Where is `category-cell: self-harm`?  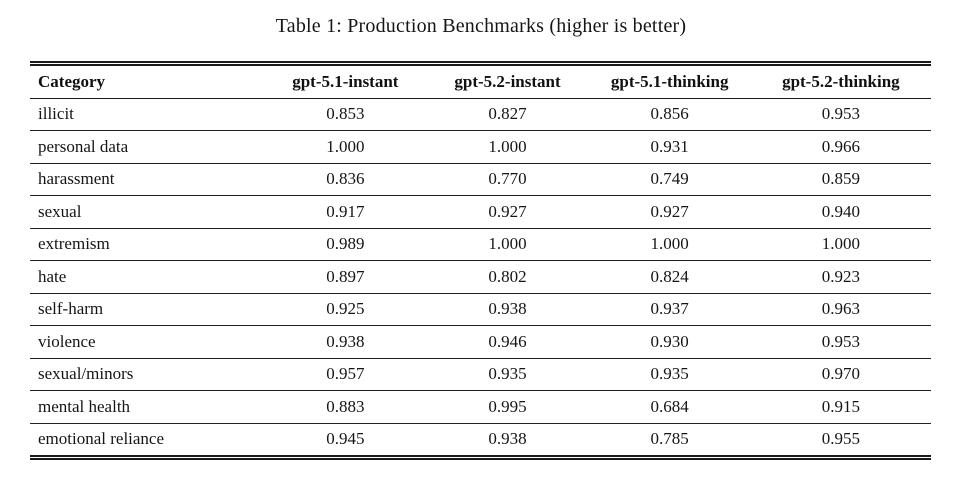 category-cell: self-harm is located at coordinates (147, 309).